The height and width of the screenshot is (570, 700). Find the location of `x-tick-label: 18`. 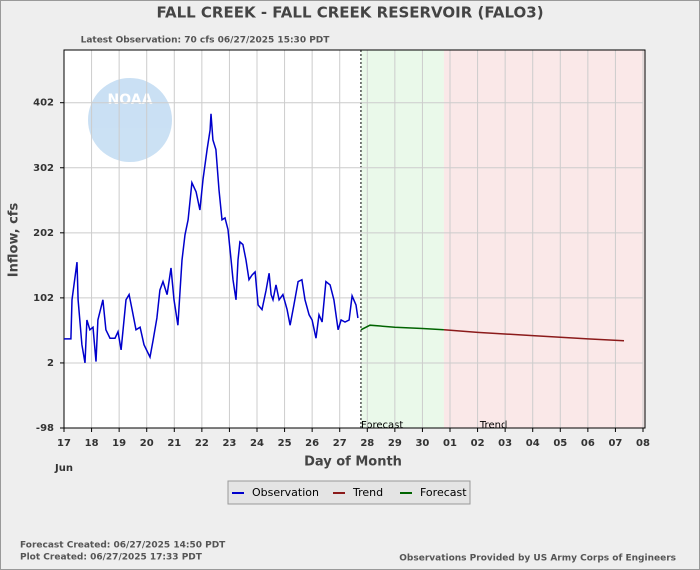

x-tick-label: 18 is located at coordinates (92, 443).